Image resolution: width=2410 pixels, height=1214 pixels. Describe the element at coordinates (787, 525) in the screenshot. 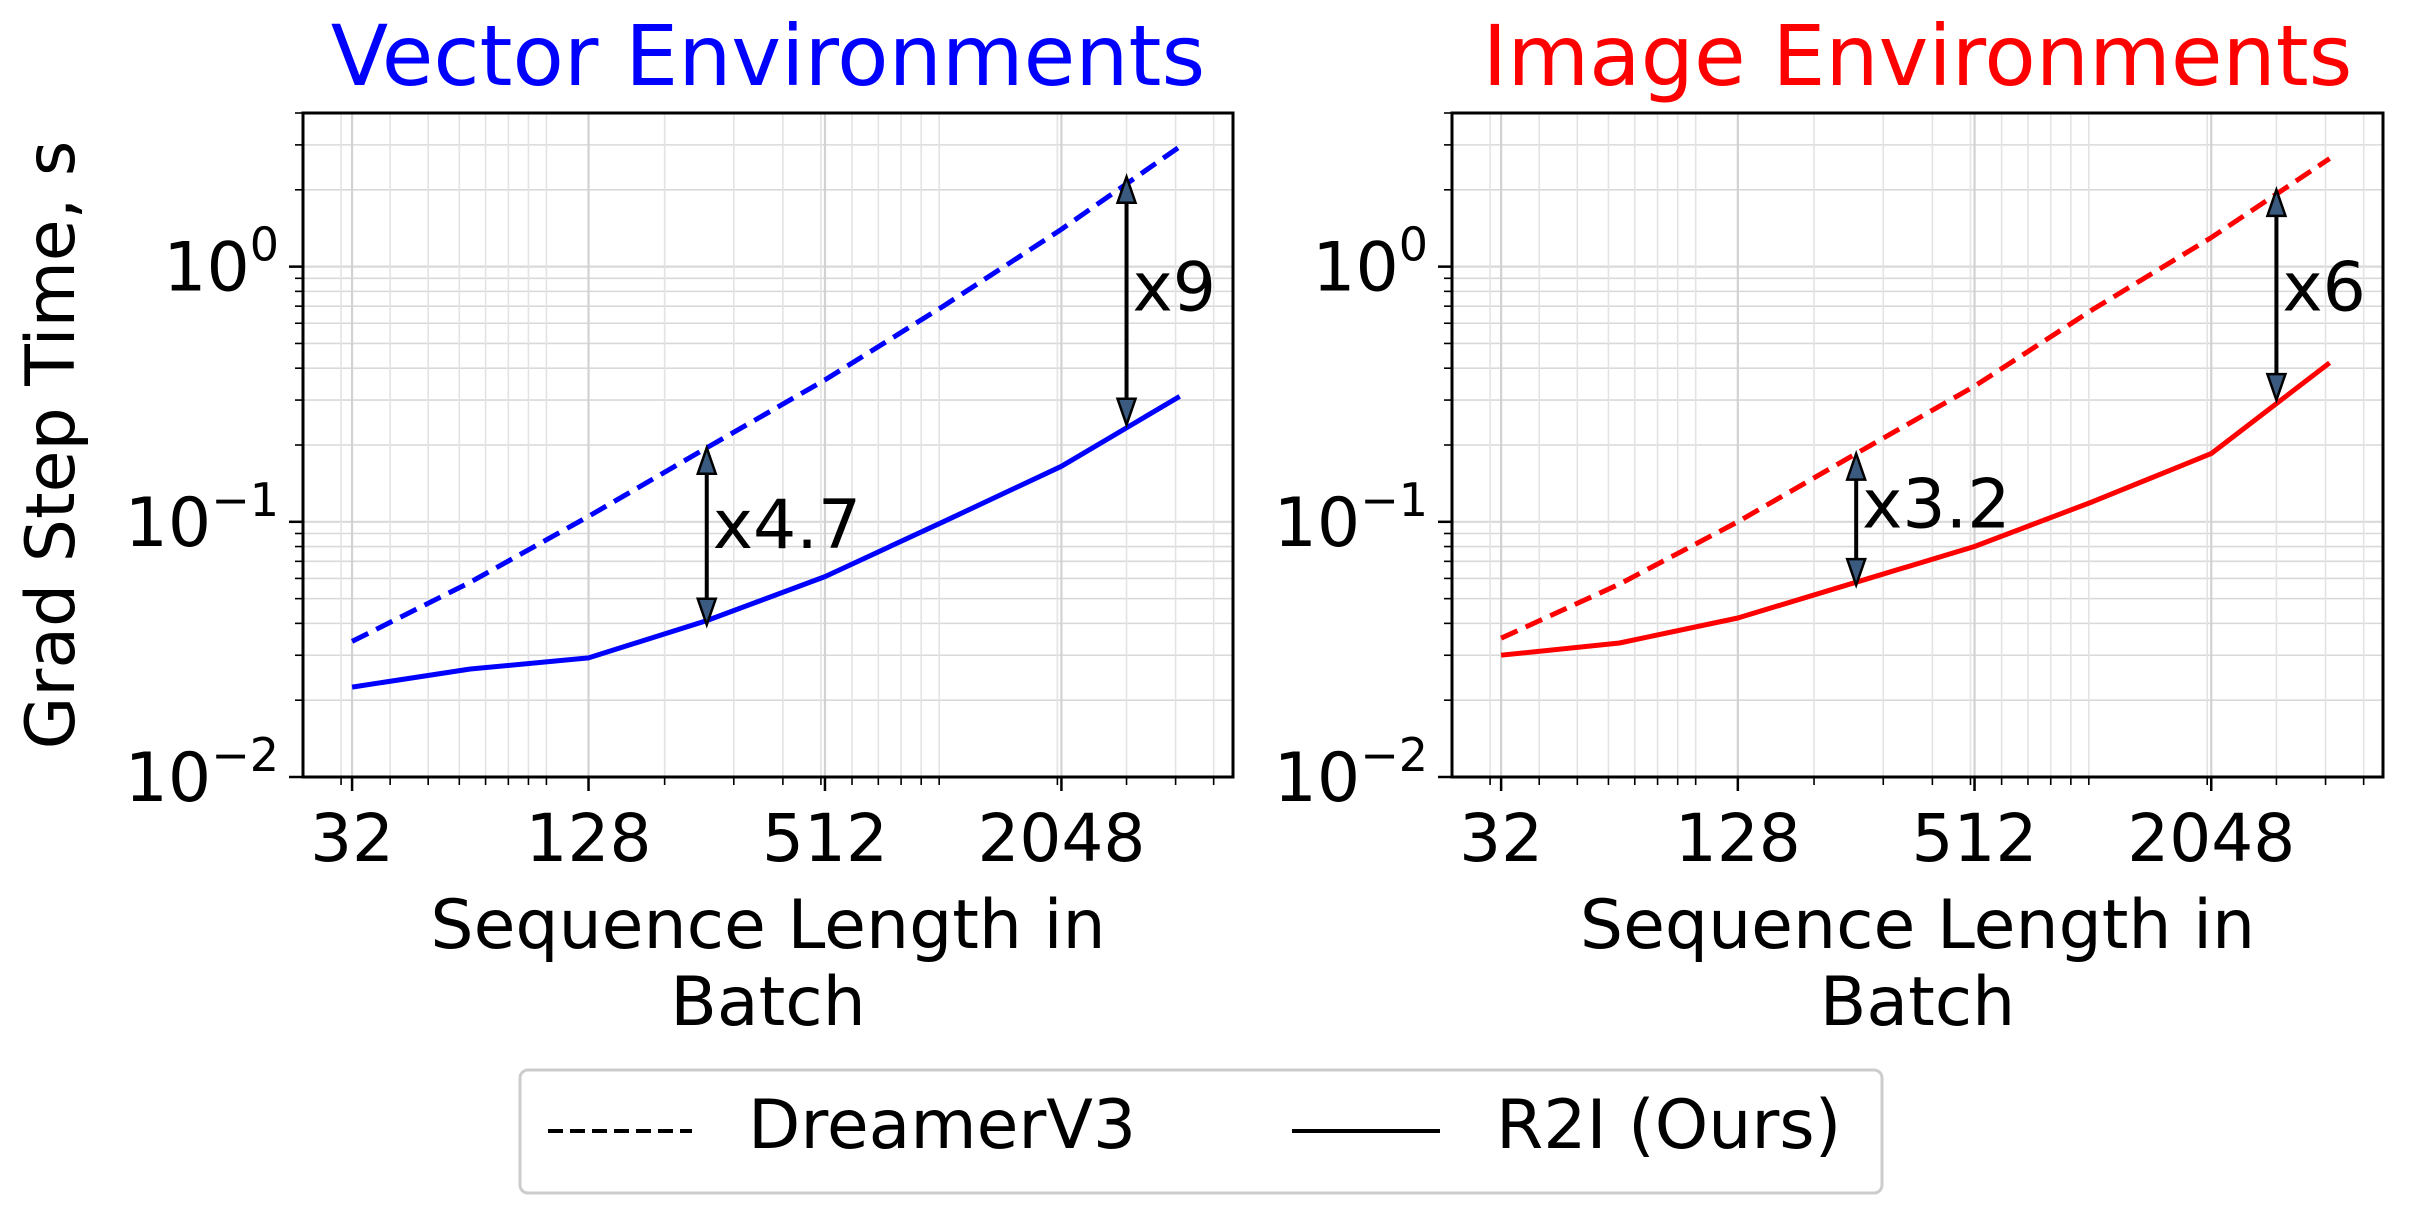

I see `annotation-label: x4.7` at that location.